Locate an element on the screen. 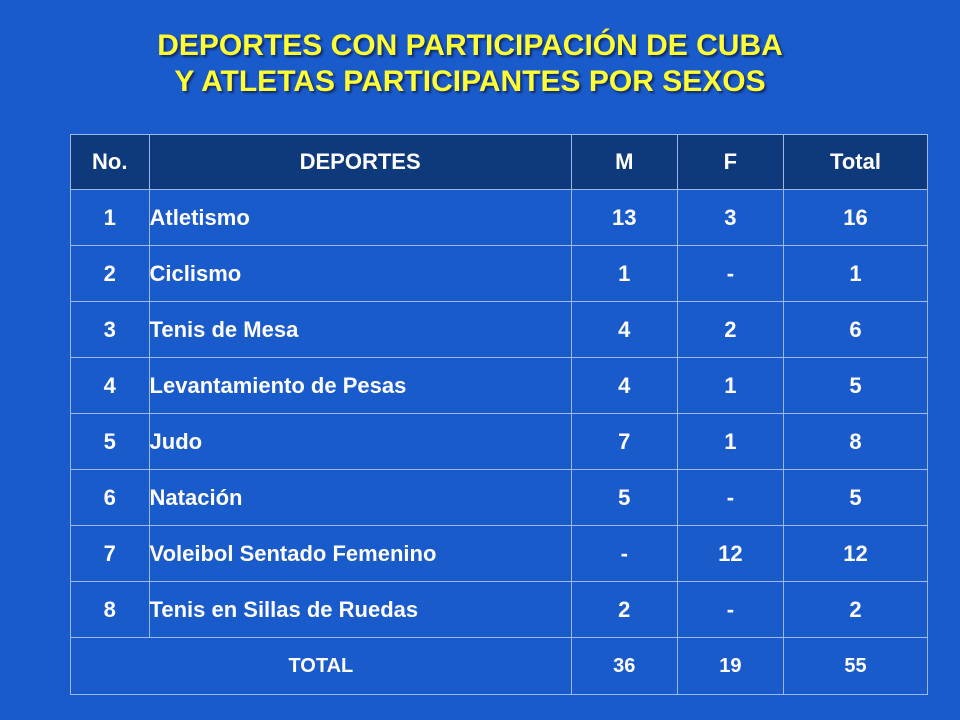  title-line-1: DEPORTES CON PARTICIPACIÓN DE CUBA is located at coordinates (470, 45).